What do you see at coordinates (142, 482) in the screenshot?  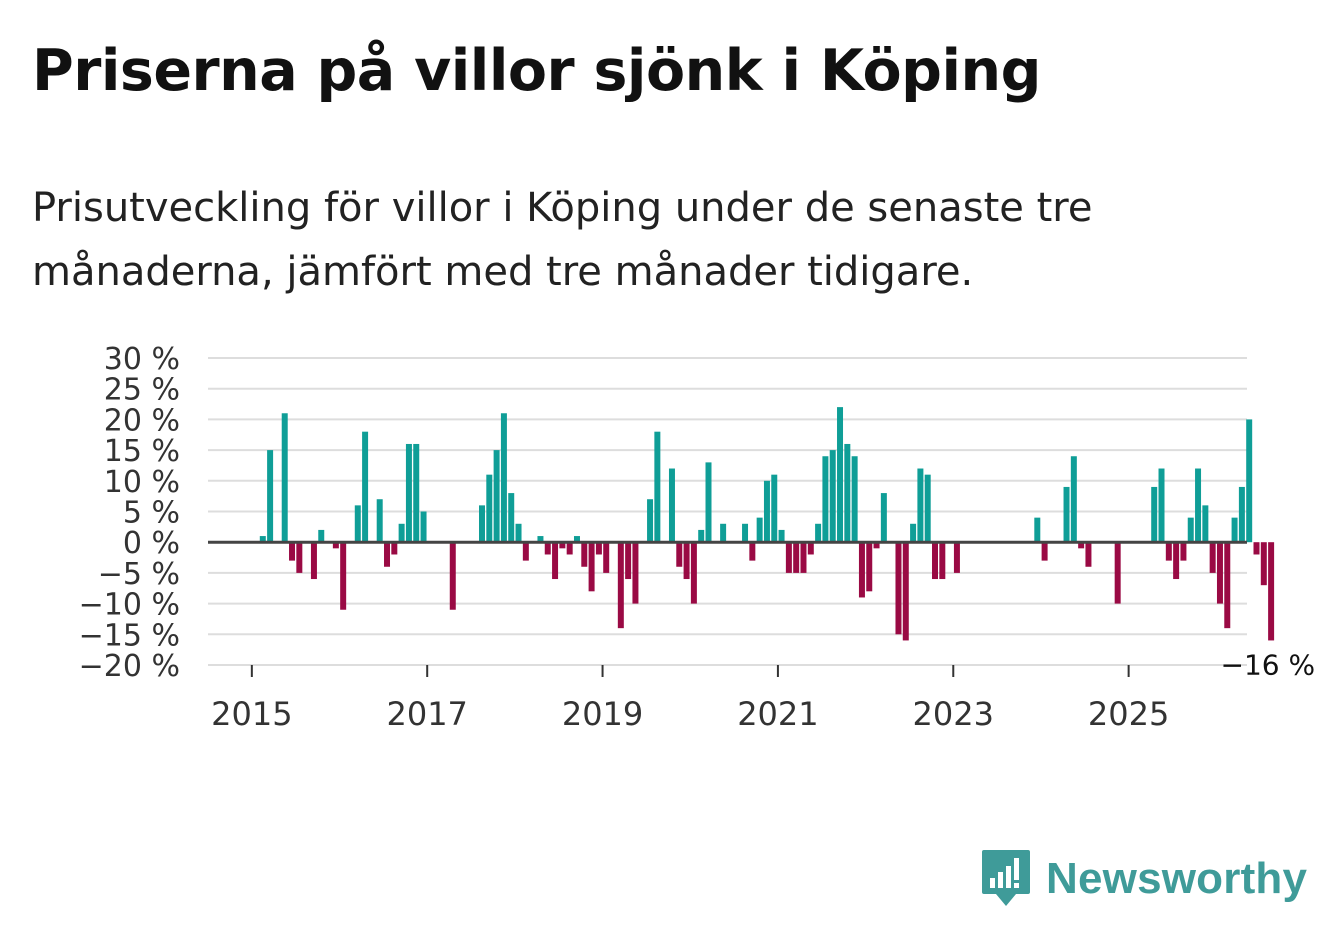 I see `y-tick-label: 10 %` at bounding box center [142, 482].